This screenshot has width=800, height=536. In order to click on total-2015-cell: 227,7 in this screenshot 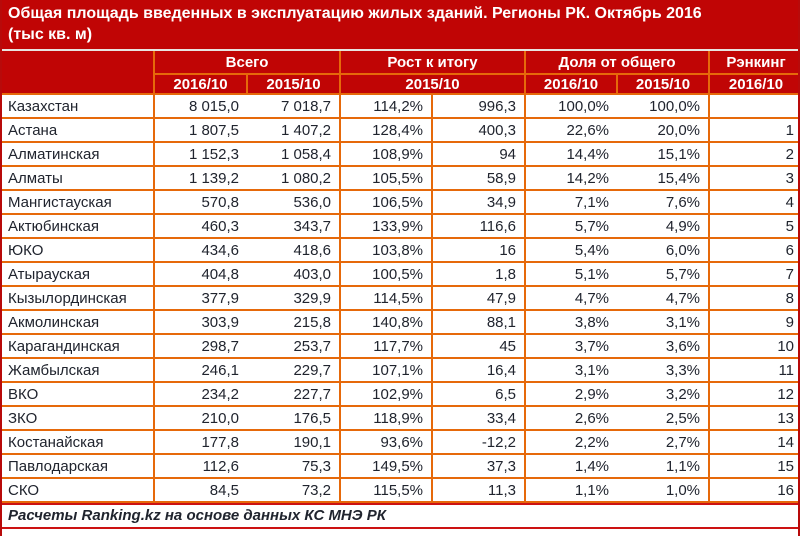, I will do `click(294, 394)`.